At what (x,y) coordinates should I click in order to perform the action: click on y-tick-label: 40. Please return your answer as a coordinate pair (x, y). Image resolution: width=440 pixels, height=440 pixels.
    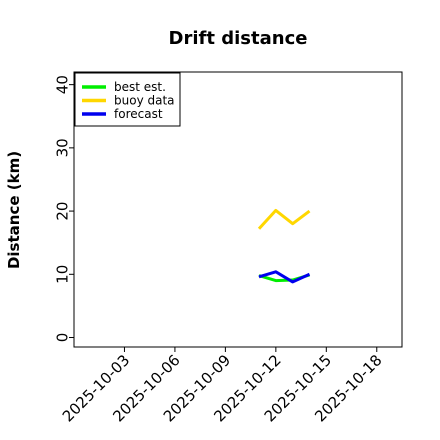
    Looking at the image, I should click on (62, 84).